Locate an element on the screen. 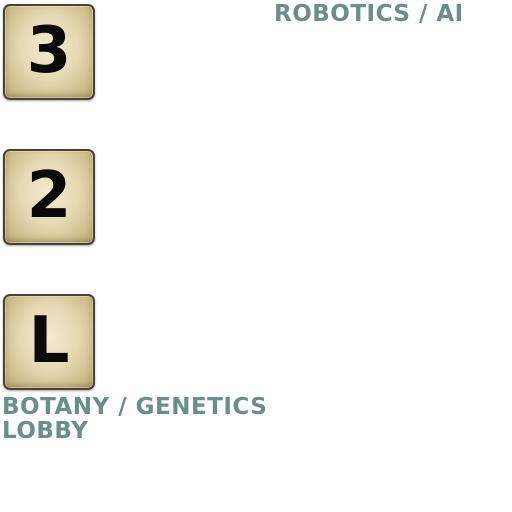  floor-2-button: 2 is located at coordinates (49, 197).